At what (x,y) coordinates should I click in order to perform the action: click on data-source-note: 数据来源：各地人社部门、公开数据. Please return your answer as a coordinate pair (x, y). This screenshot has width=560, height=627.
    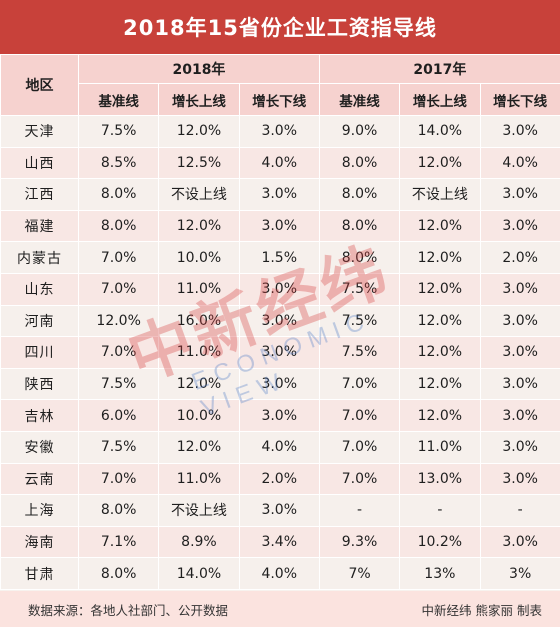
    Looking at the image, I should click on (128, 610).